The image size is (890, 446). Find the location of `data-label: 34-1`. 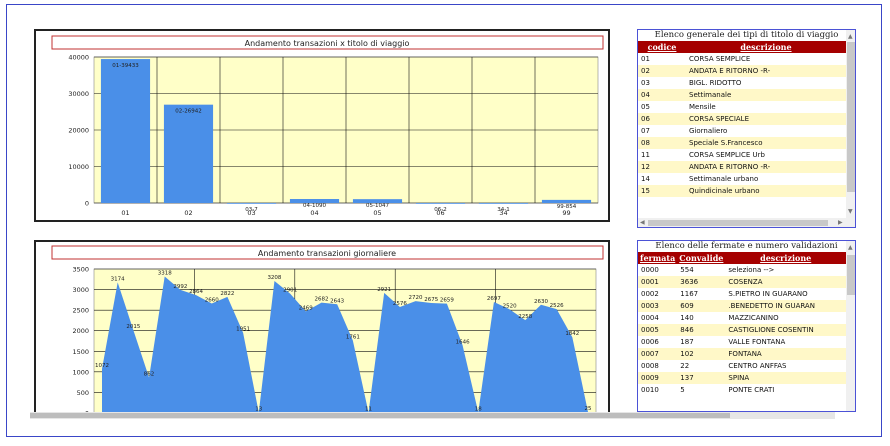

data-label: 34-1 is located at coordinates (503, 210).